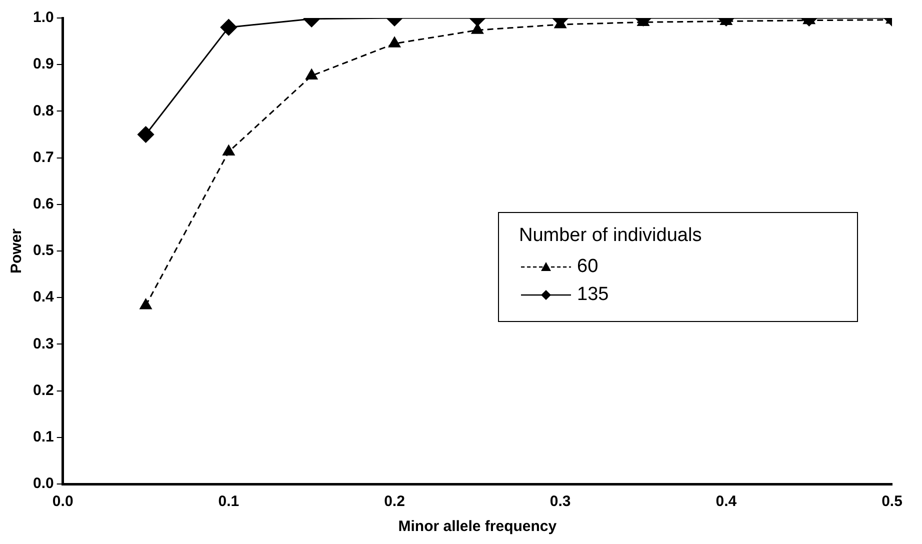 Image resolution: width=922 pixels, height=544 pixels. What do you see at coordinates (611, 236) in the screenshot?
I see `legend-title: Number of individuals` at bounding box center [611, 236].